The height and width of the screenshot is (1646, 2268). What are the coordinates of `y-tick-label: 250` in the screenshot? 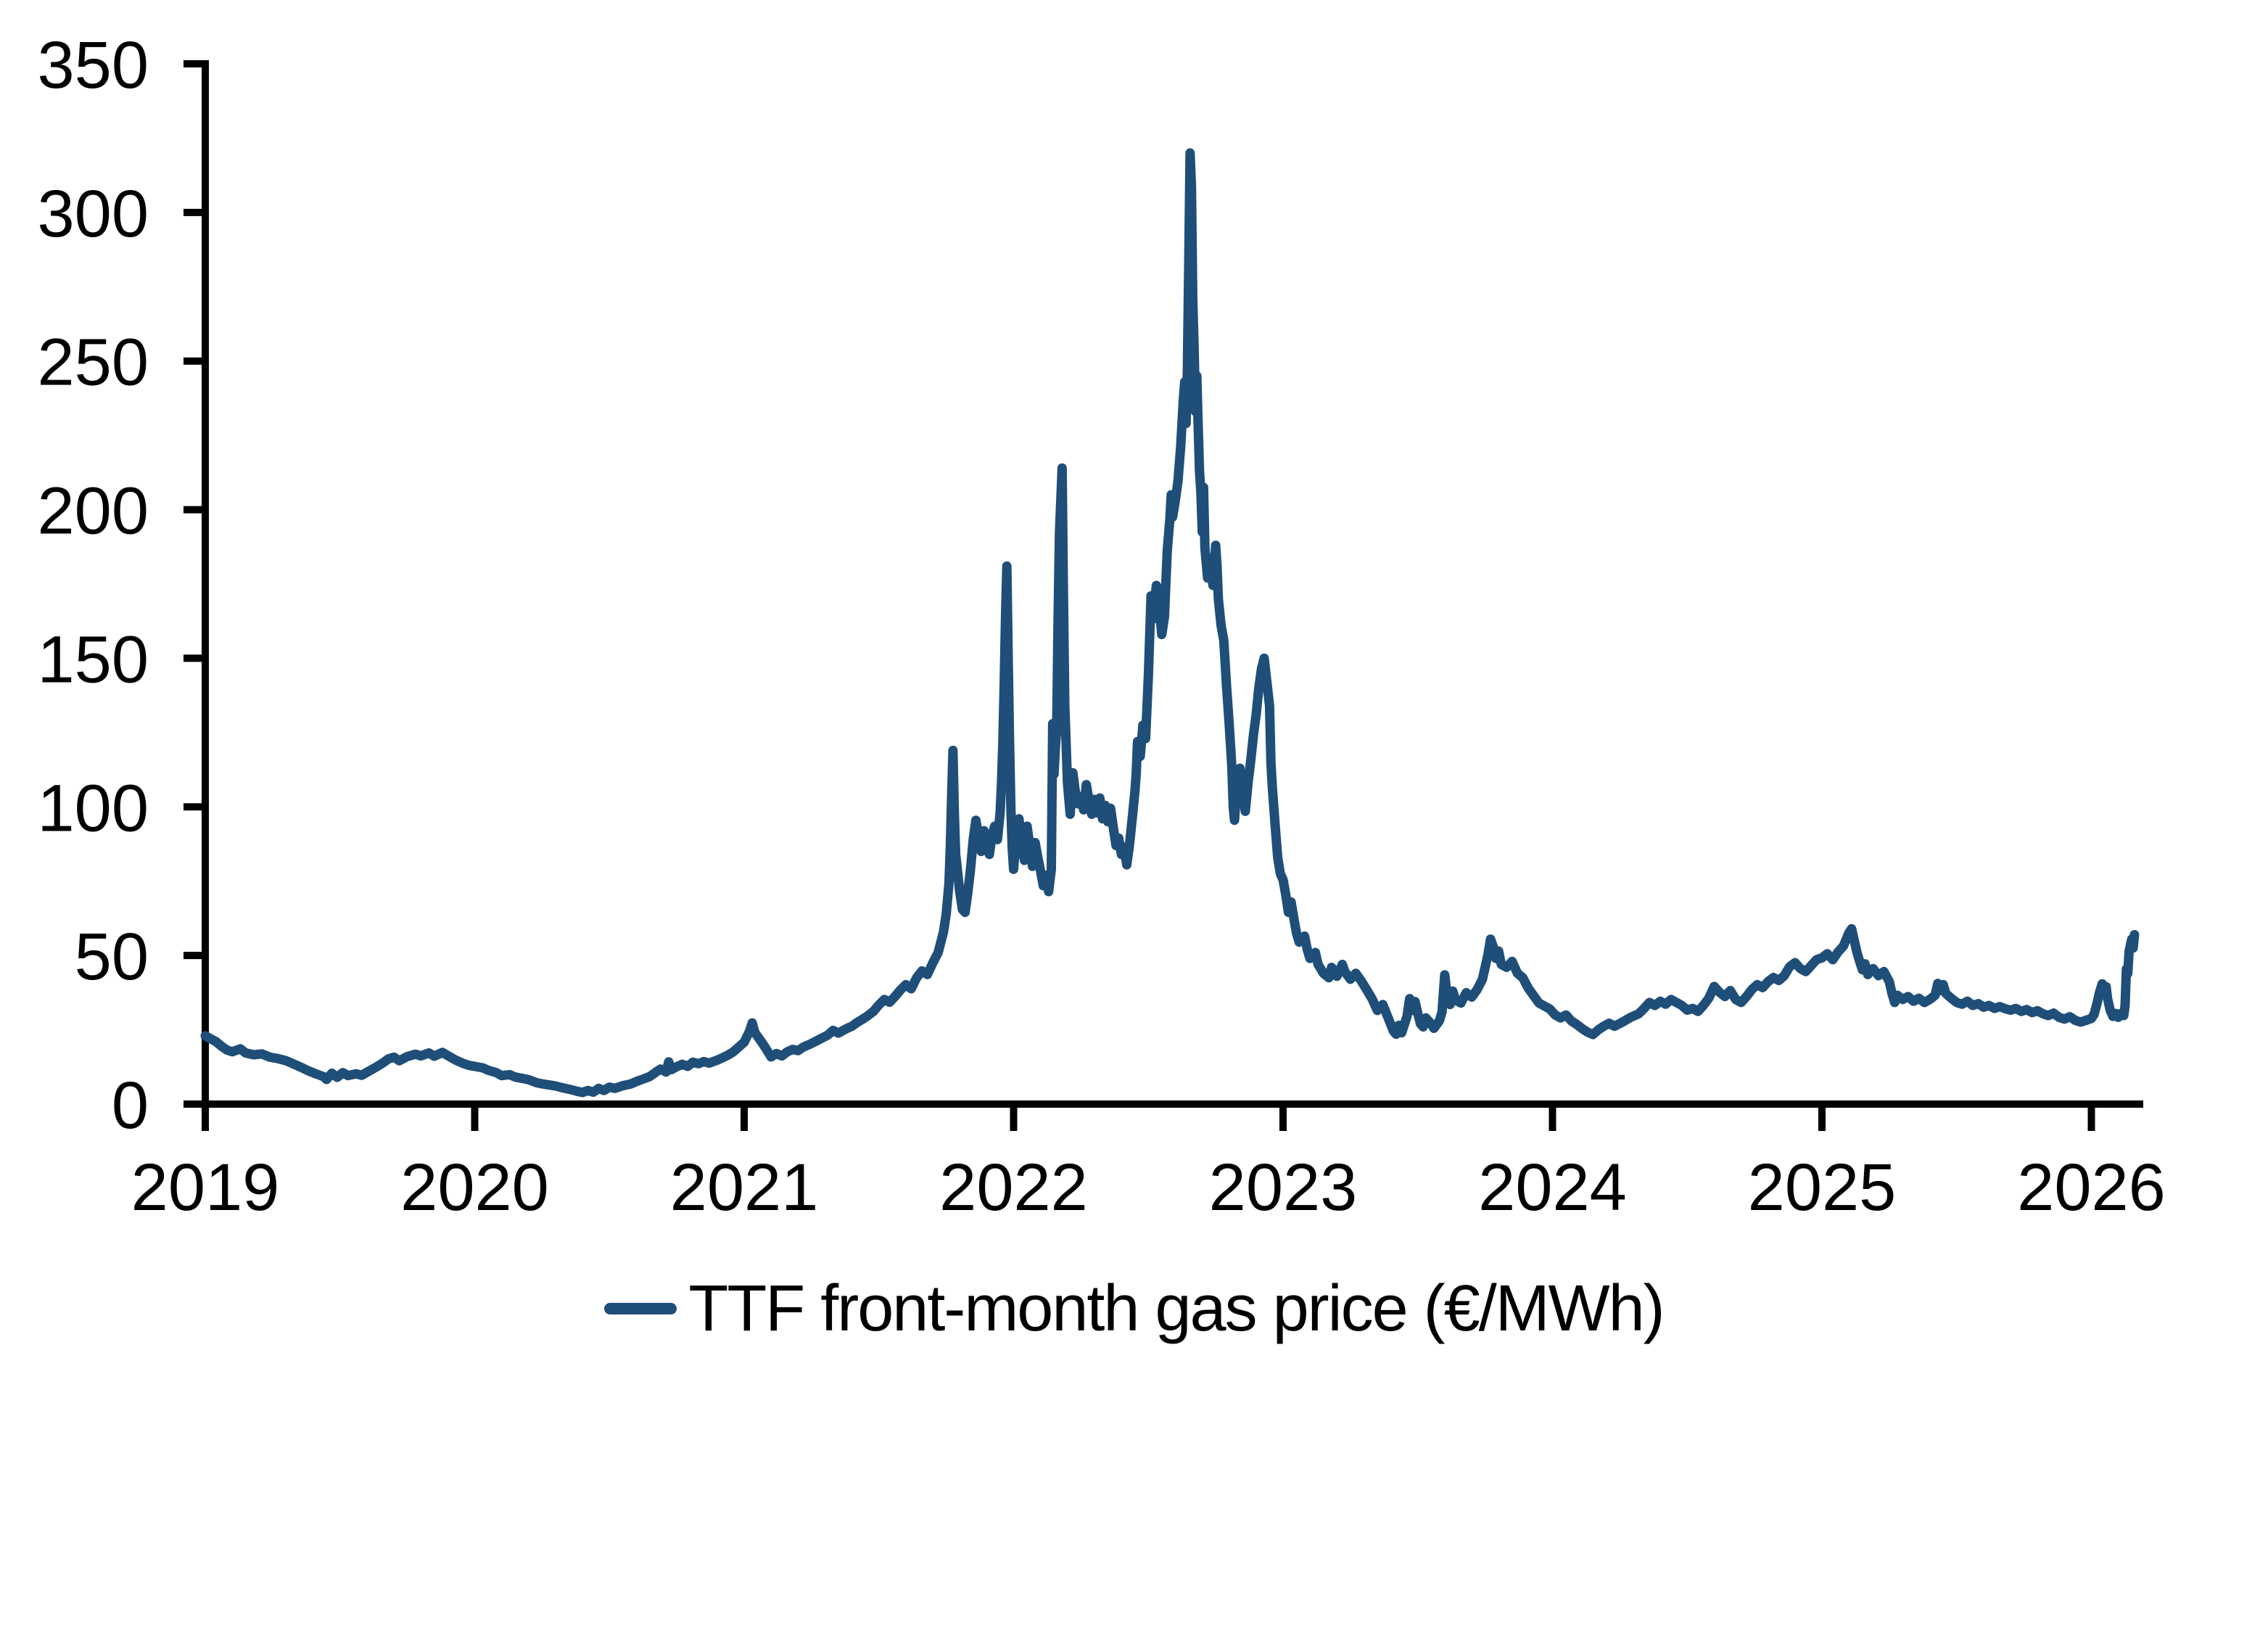 It's located at (93, 363).